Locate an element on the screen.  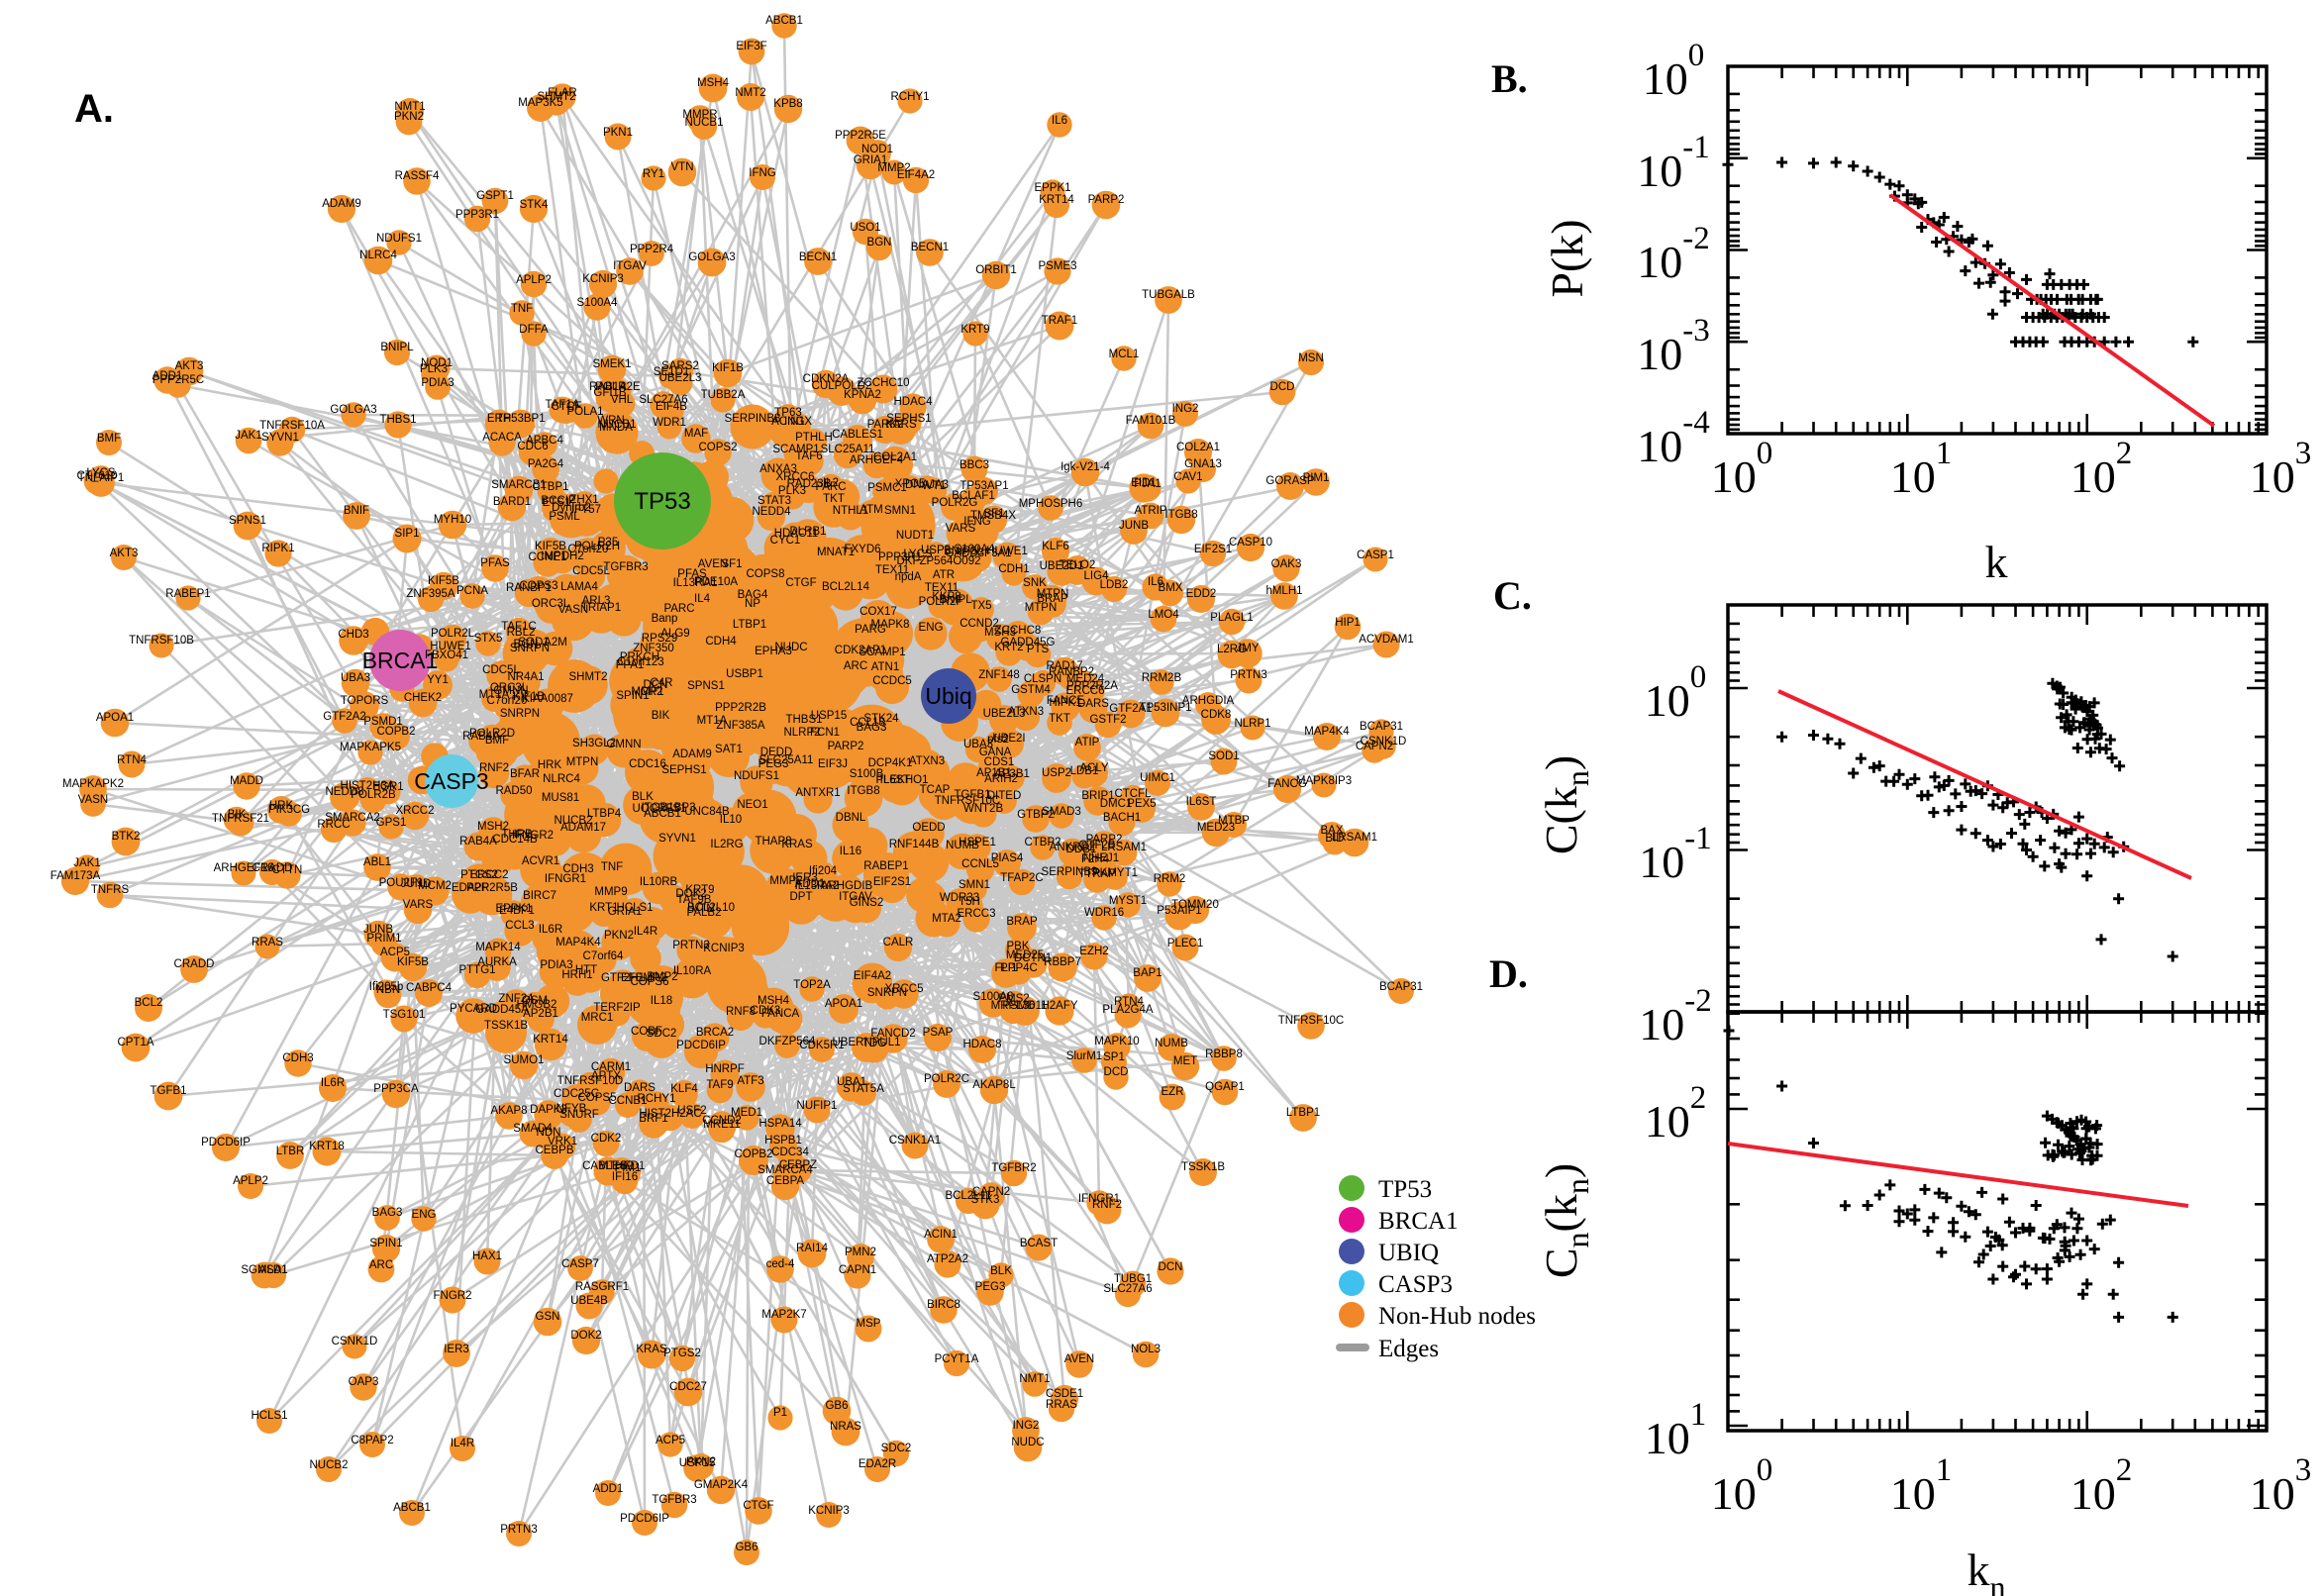
svg-text: NOL3 is located at coordinates (1146, 1349).